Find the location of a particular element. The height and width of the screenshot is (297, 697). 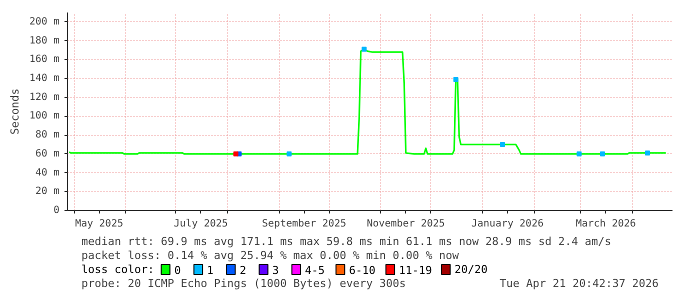

legend-label: 20/20 is located at coordinates (471, 269).